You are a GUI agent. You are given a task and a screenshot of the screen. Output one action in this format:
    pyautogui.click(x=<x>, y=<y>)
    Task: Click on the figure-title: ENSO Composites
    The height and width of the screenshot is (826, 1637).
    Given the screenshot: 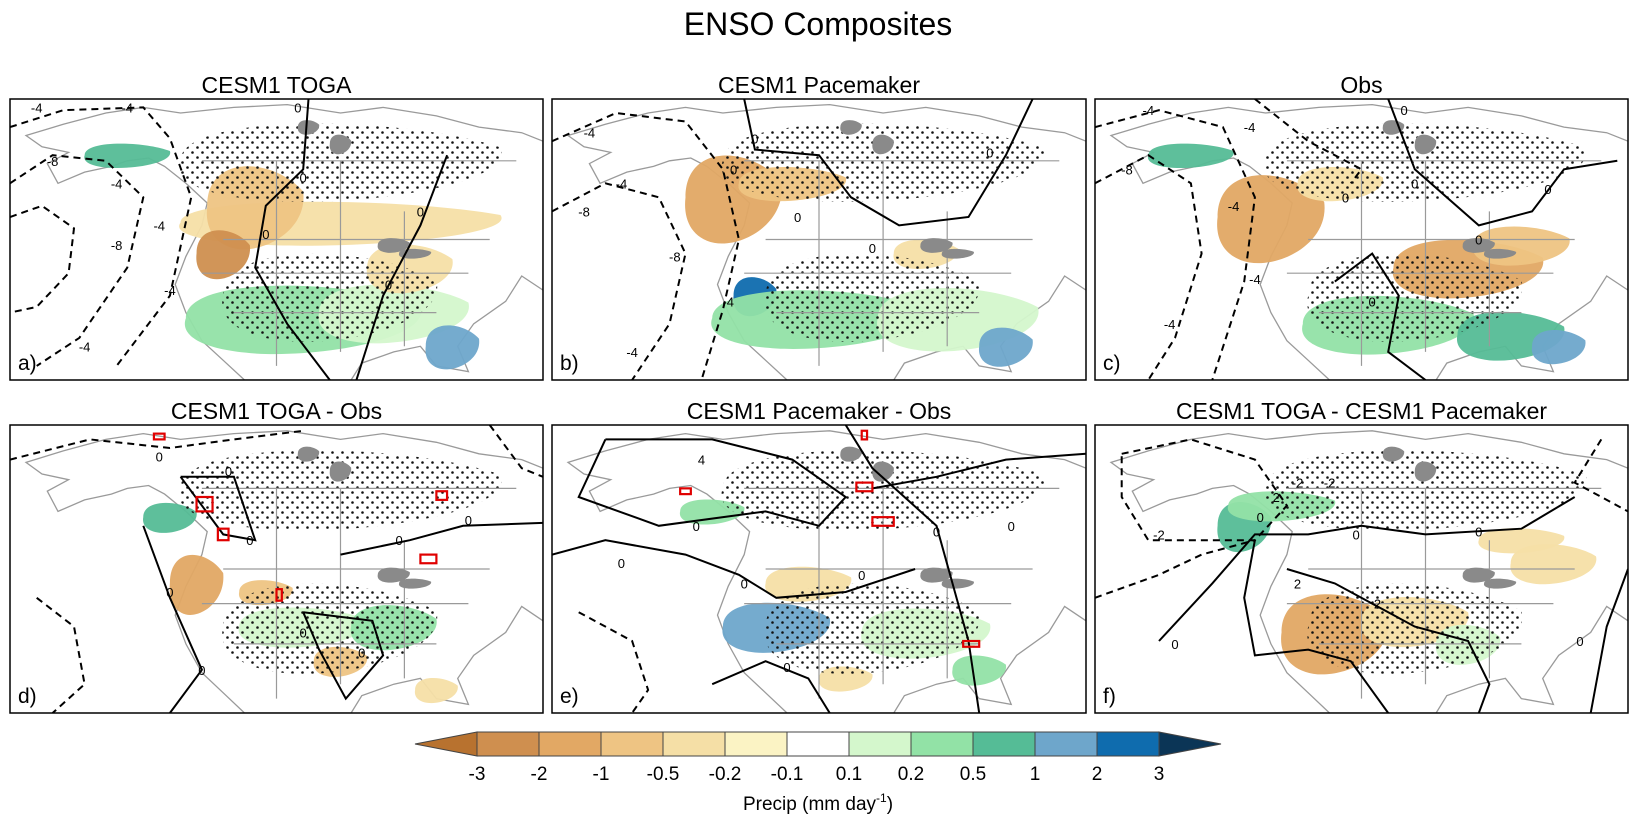 What is the action you would take?
    pyautogui.click(x=818, y=24)
    